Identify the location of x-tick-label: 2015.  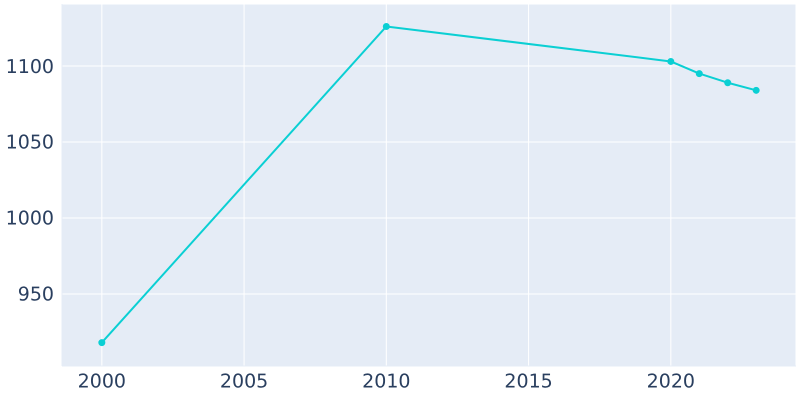
(528, 381).